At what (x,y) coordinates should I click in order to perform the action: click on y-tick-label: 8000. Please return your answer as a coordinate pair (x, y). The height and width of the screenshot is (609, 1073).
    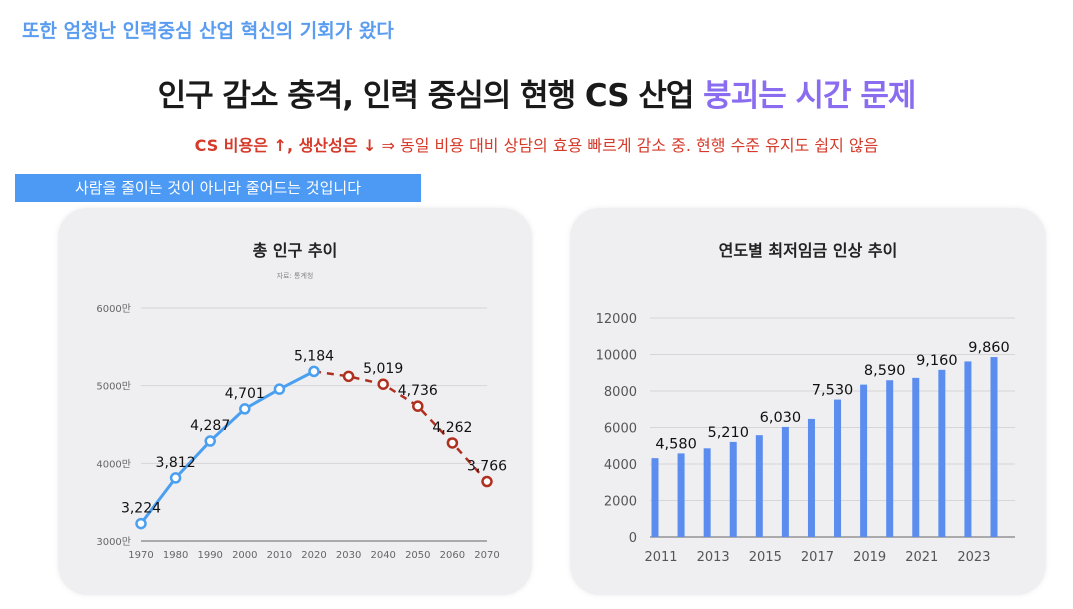
    Looking at the image, I should click on (620, 392).